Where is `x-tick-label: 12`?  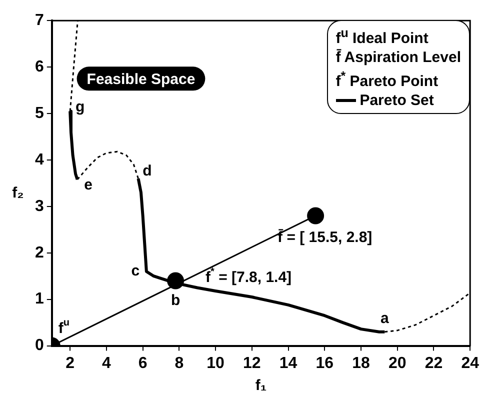
x-tick-label: 12 is located at coordinates (252, 363).